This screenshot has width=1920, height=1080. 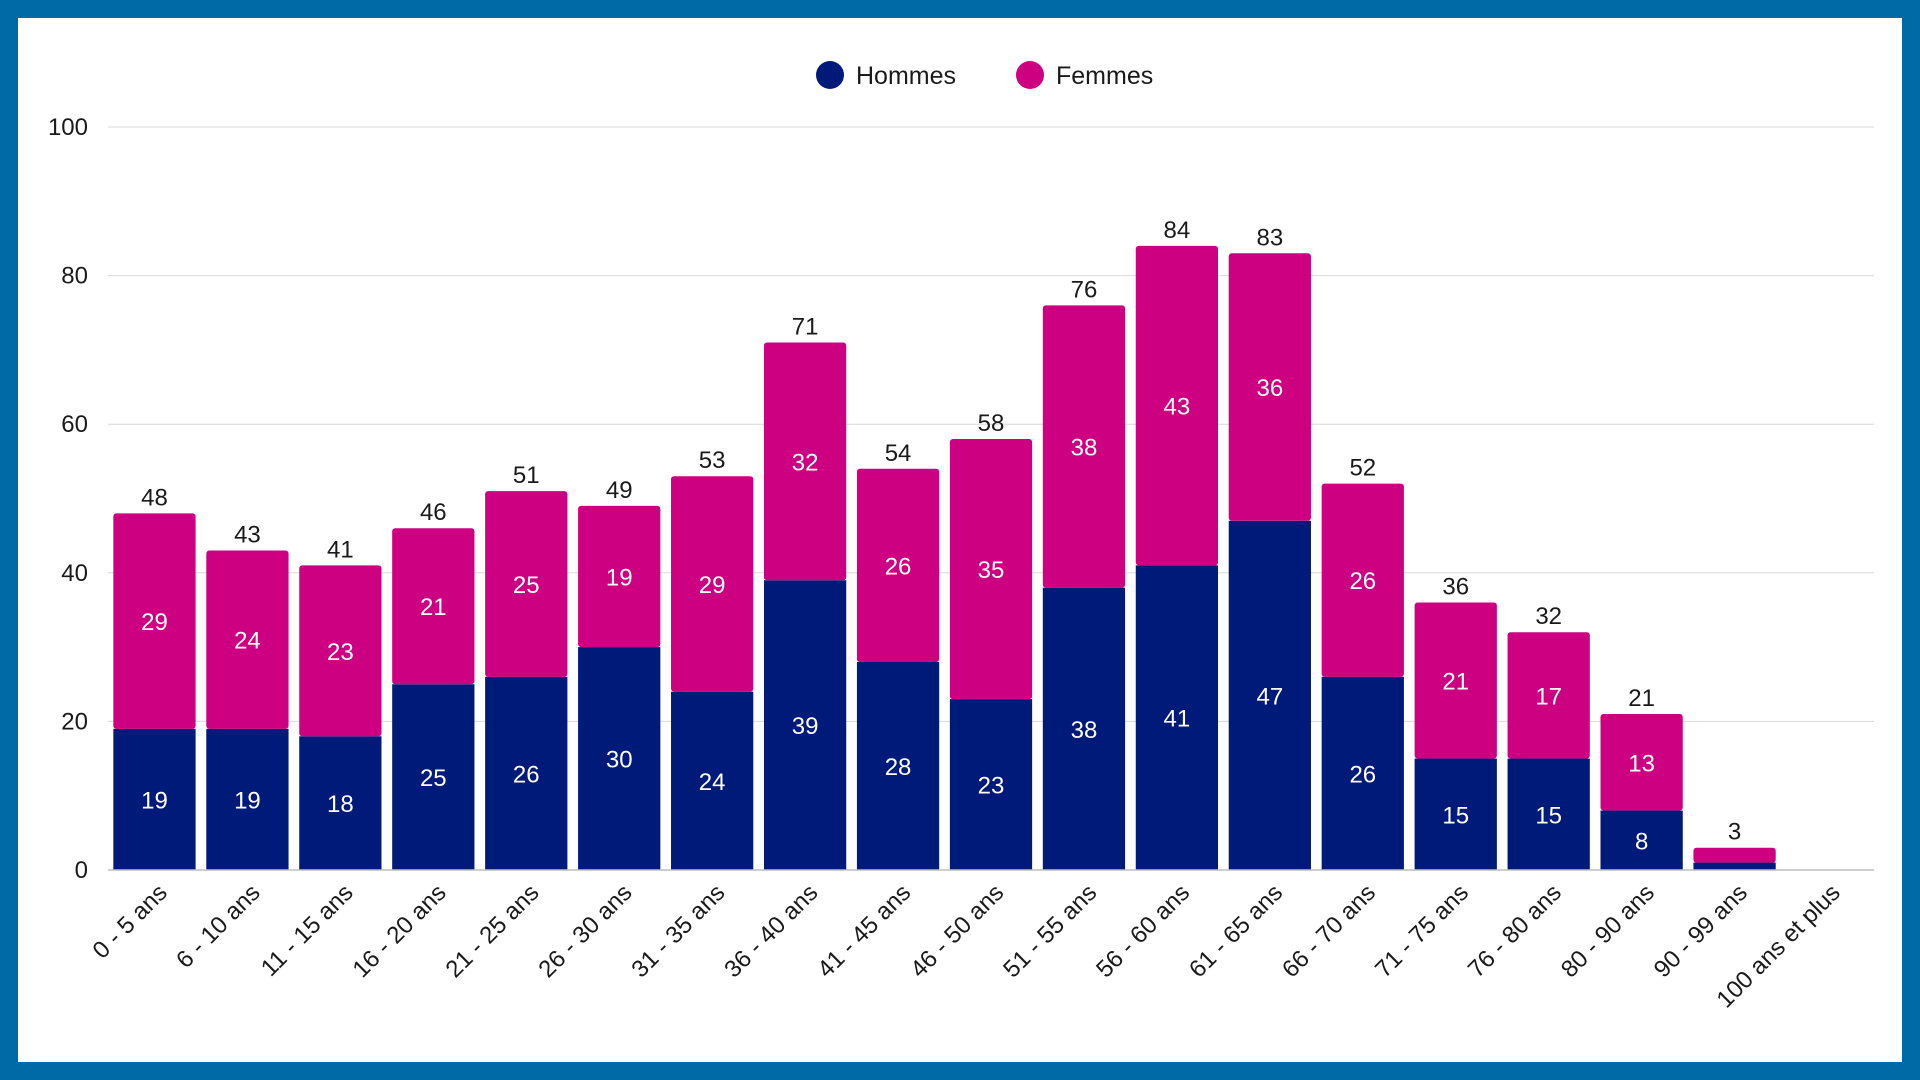 I want to click on total-label: 49, so click(x=619, y=490).